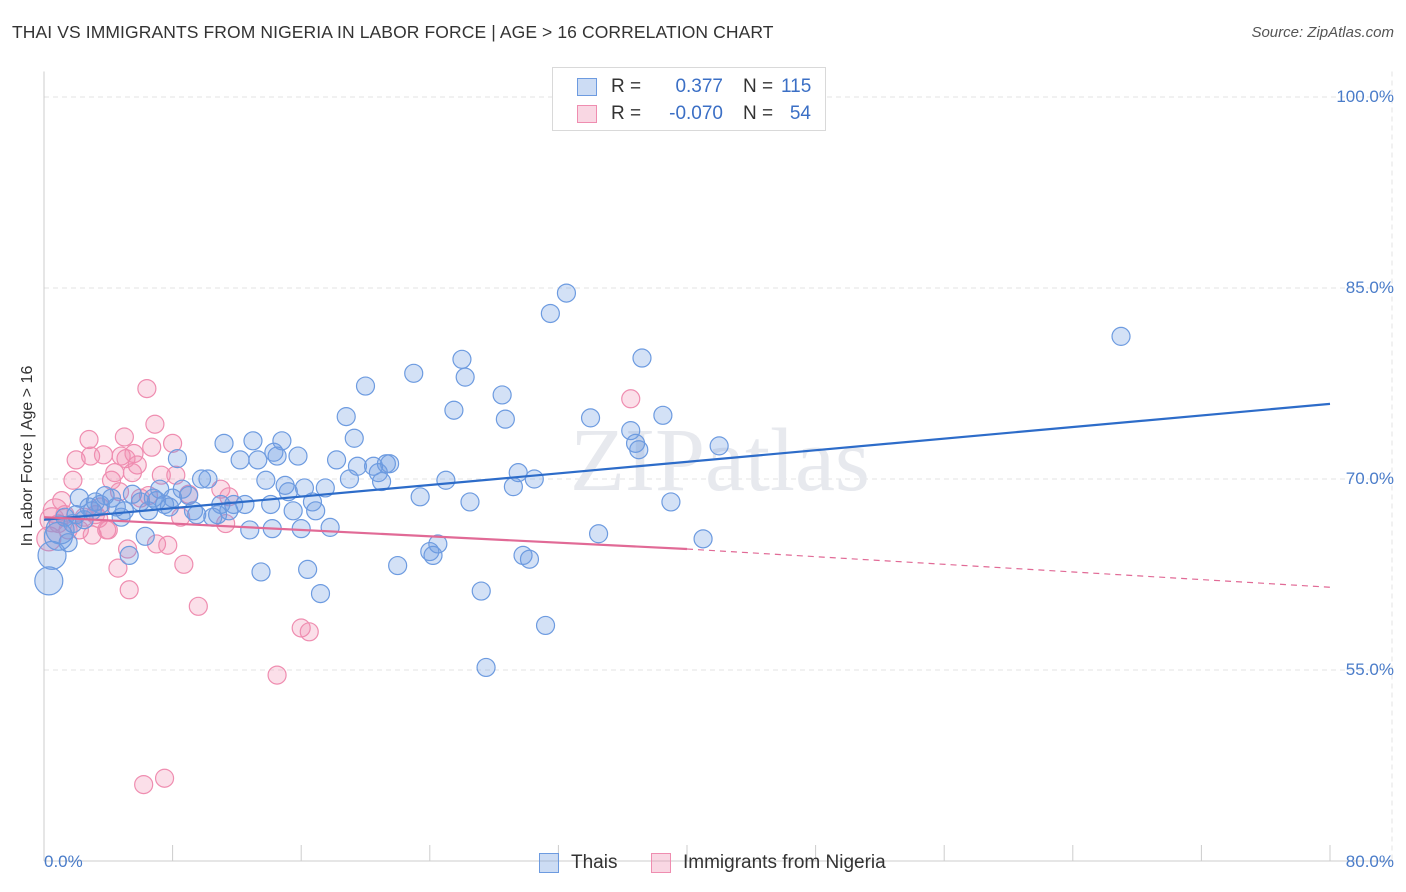 This screenshot has height=892, width=1406. What do you see at coordinates (1369, 669) in the screenshot?
I see `y-tick-label: 55.0%` at bounding box center [1369, 669].